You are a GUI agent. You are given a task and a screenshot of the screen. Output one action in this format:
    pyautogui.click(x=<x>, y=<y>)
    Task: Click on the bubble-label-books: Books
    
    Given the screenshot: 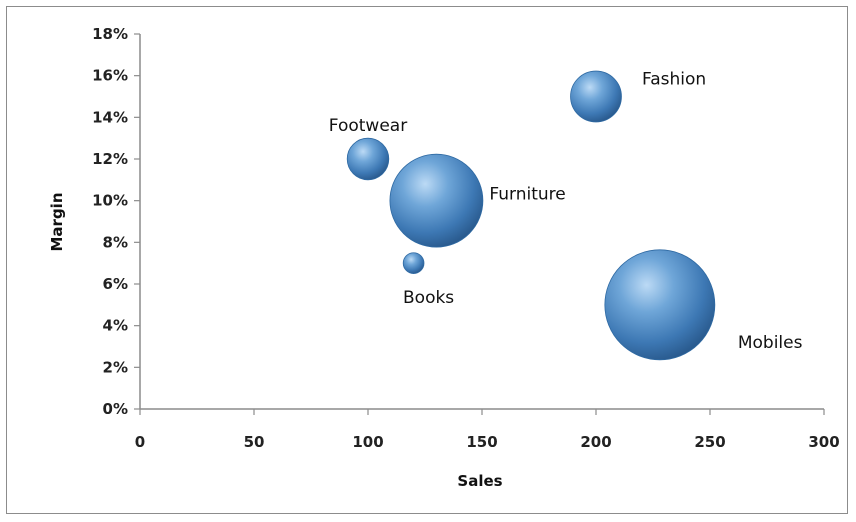 What is the action you would take?
    pyautogui.click(x=428, y=298)
    